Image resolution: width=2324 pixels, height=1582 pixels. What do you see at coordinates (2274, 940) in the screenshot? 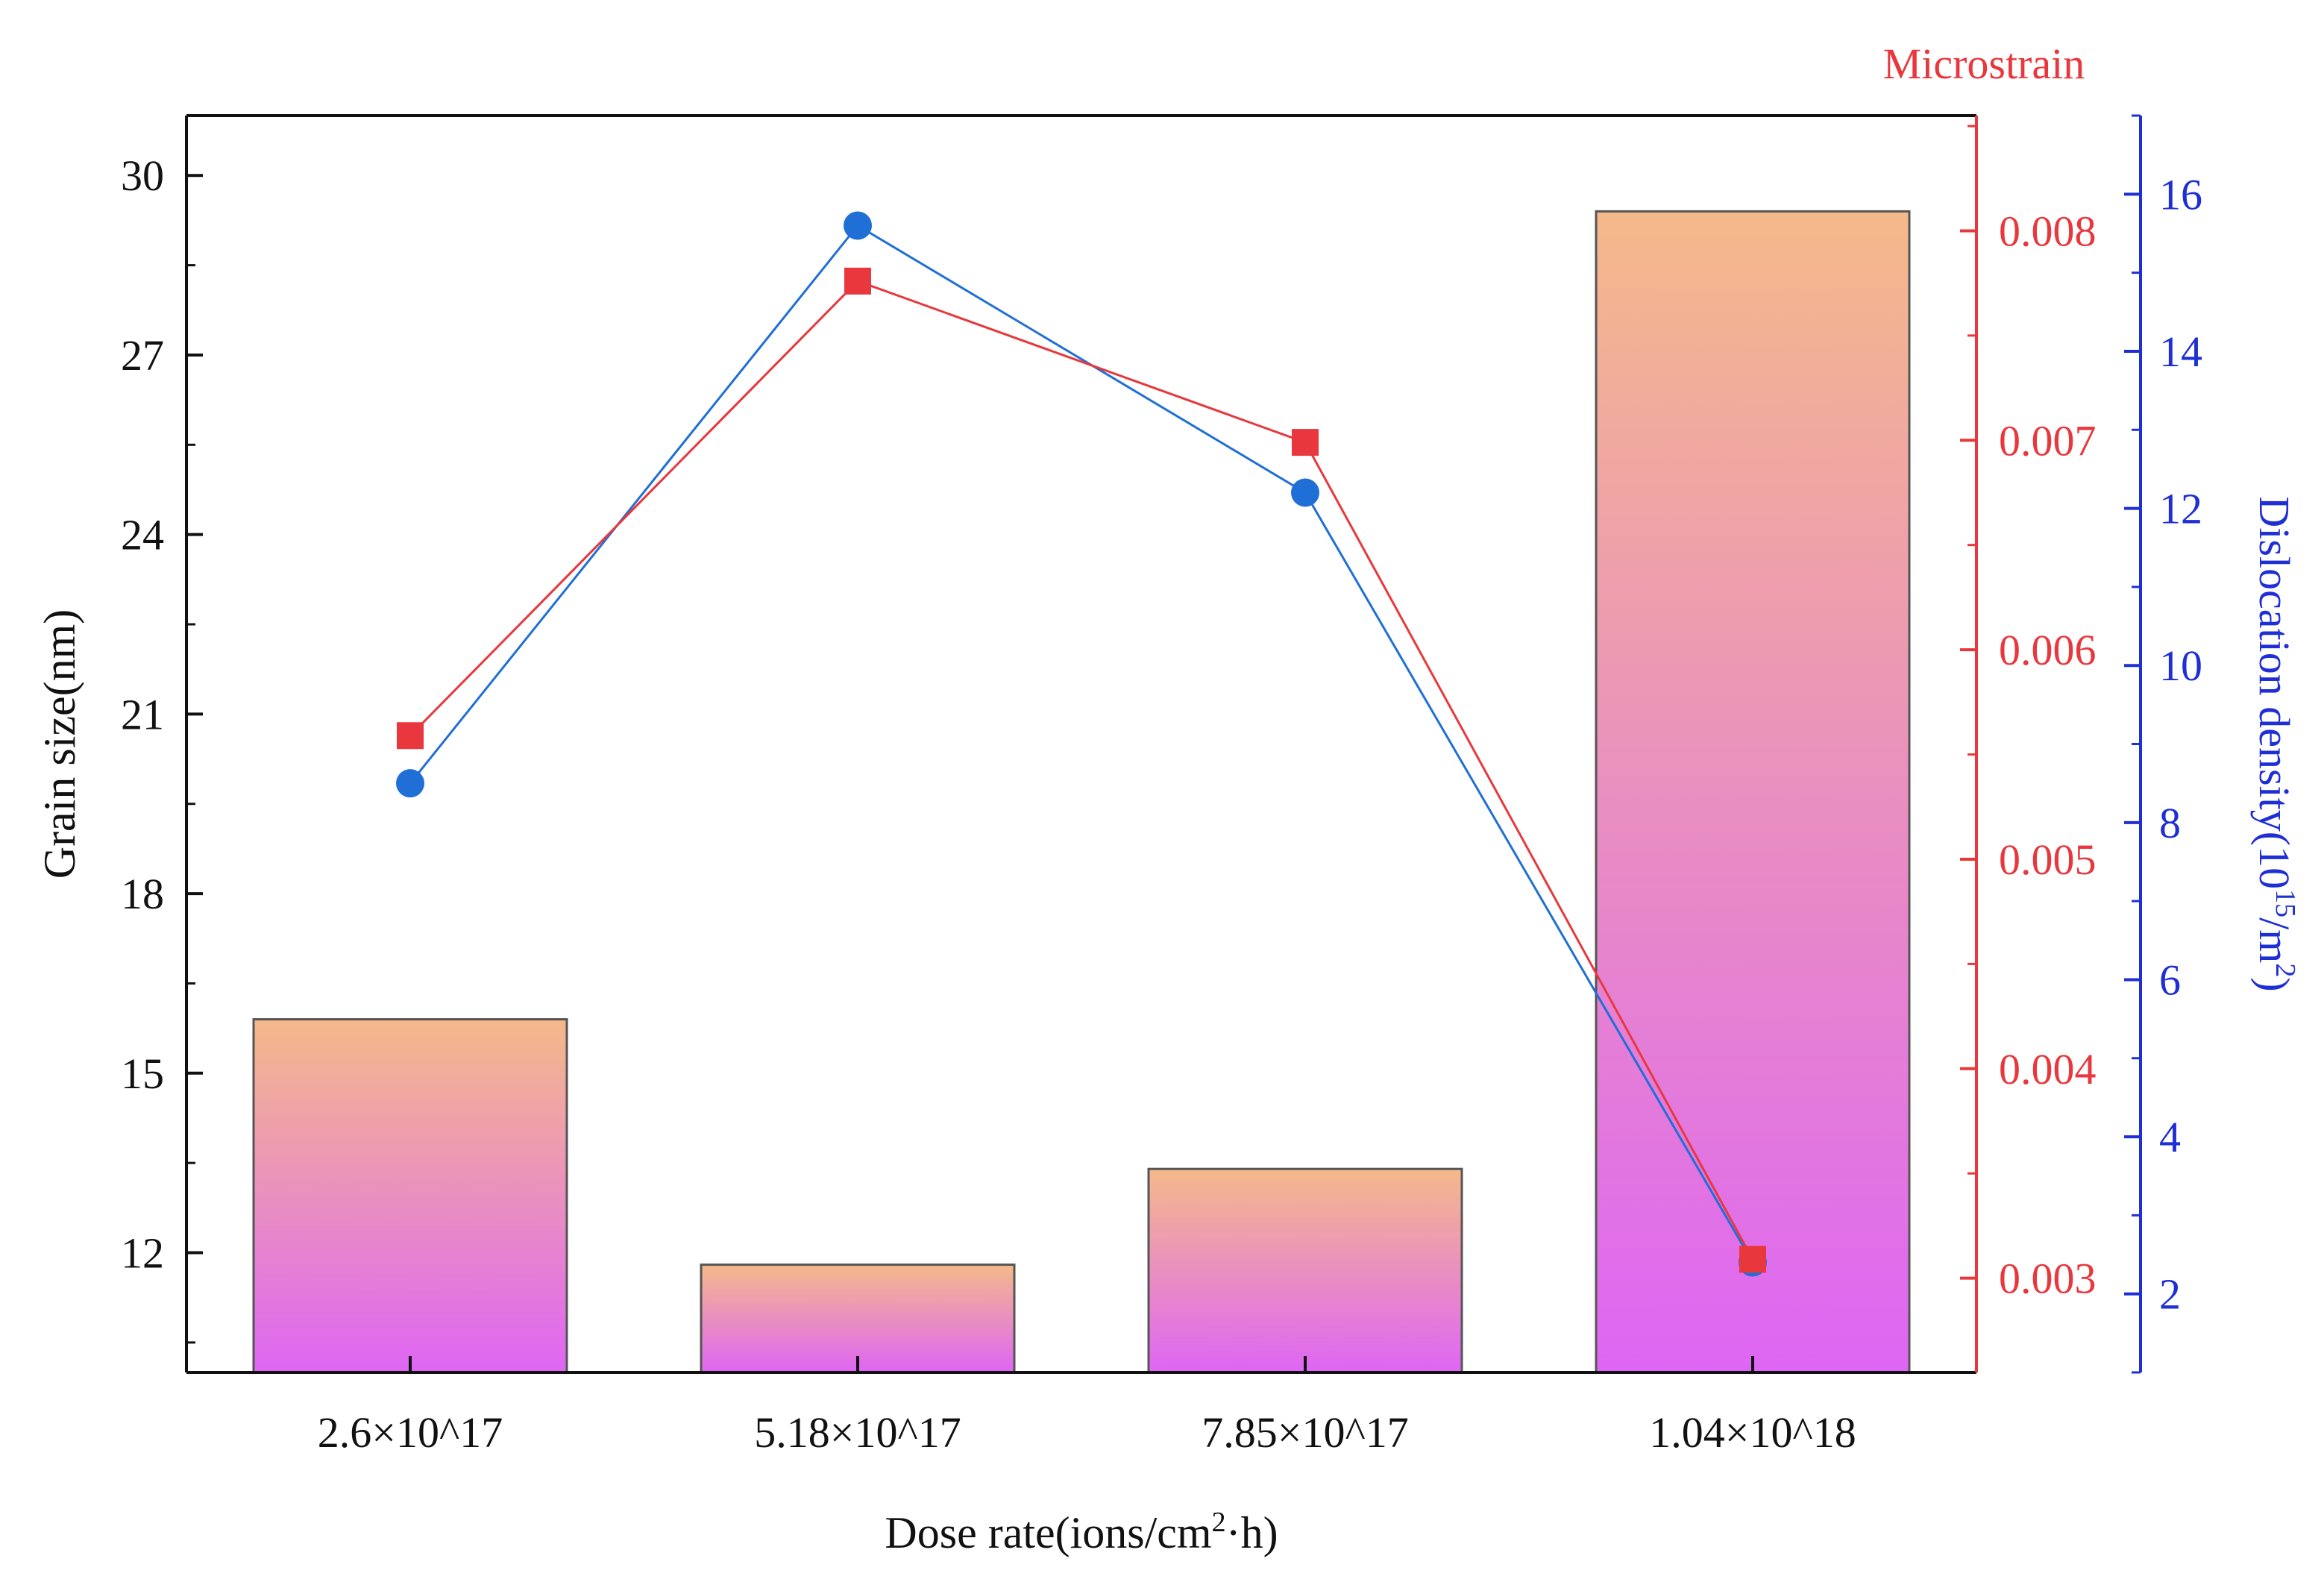
I see `dislocation-title-part: /m` at bounding box center [2274, 940].